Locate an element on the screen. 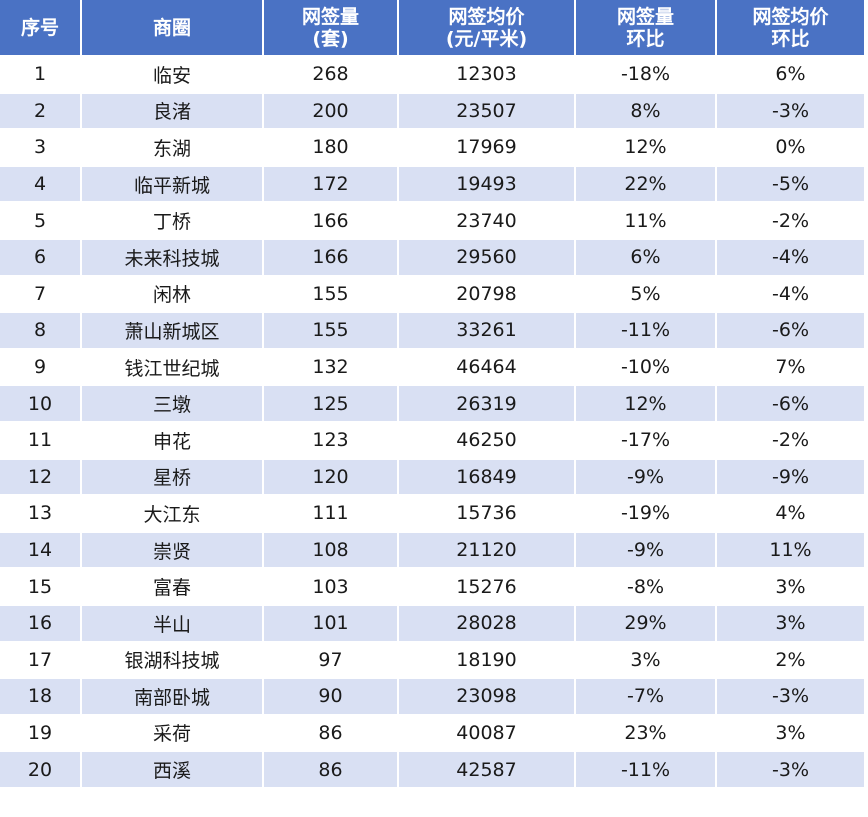  cell-avg-price: 16849 is located at coordinates (486, 477).